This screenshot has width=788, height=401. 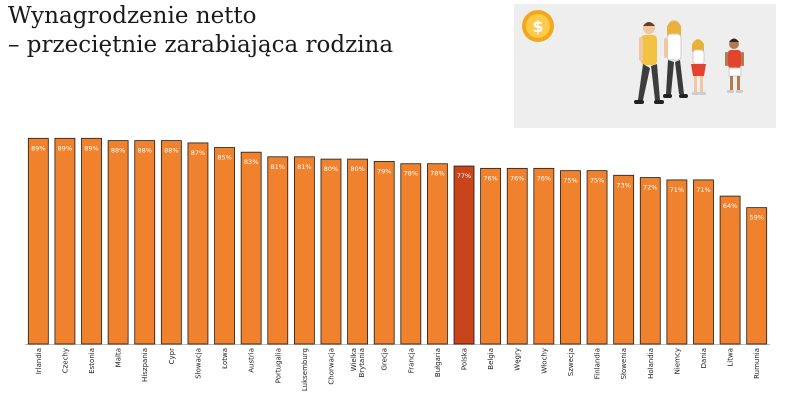 I want to click on girl-figure, so click(x=698, y=67).